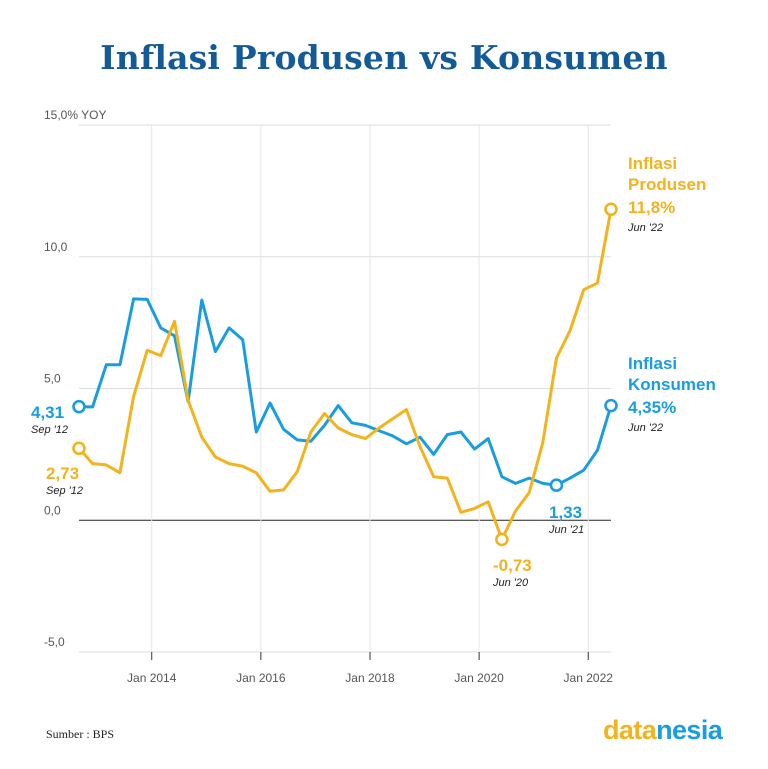 The height and width of the screenshot is (769, 768). Describe the element at coordinates (47, 412) in the screenshot. I see `annotation-value-konsumen: 4,31` at that location.